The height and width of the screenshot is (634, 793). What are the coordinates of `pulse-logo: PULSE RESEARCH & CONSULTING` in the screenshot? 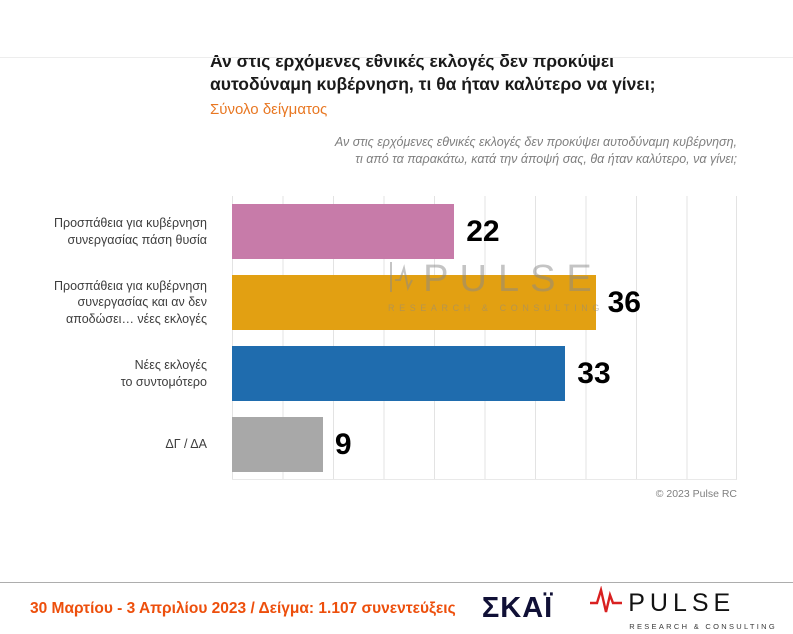 It's located at (683, 608).